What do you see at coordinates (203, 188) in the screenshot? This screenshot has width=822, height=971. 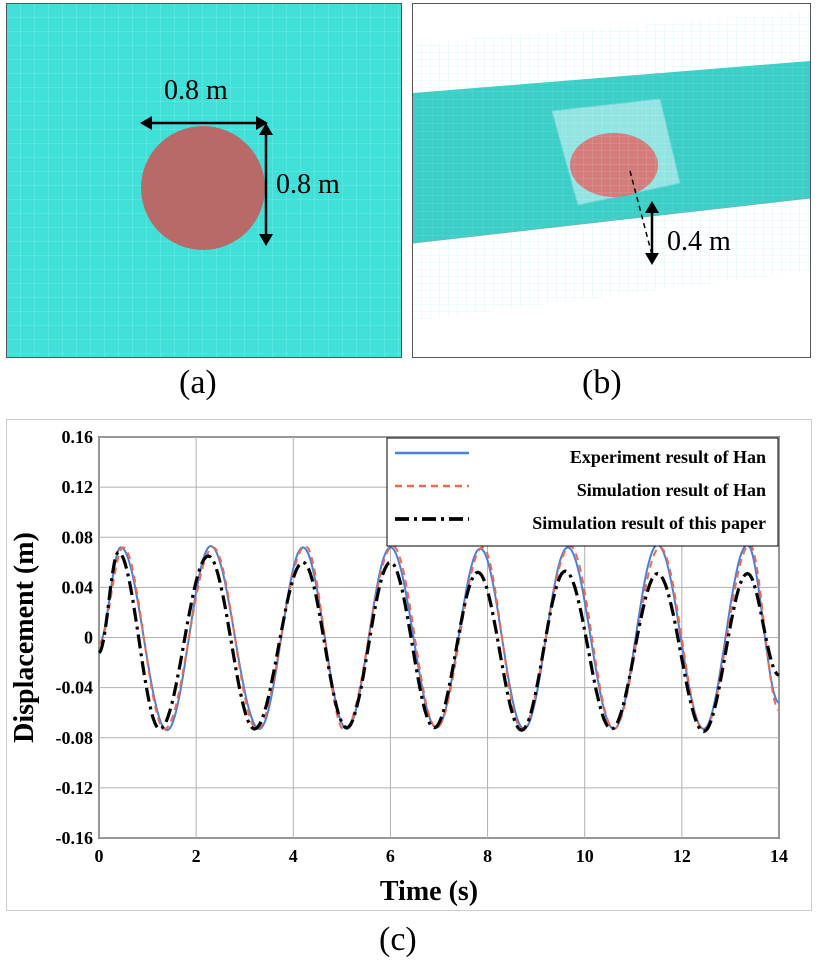 I see `floating-body` at bounding box center [203, 188].